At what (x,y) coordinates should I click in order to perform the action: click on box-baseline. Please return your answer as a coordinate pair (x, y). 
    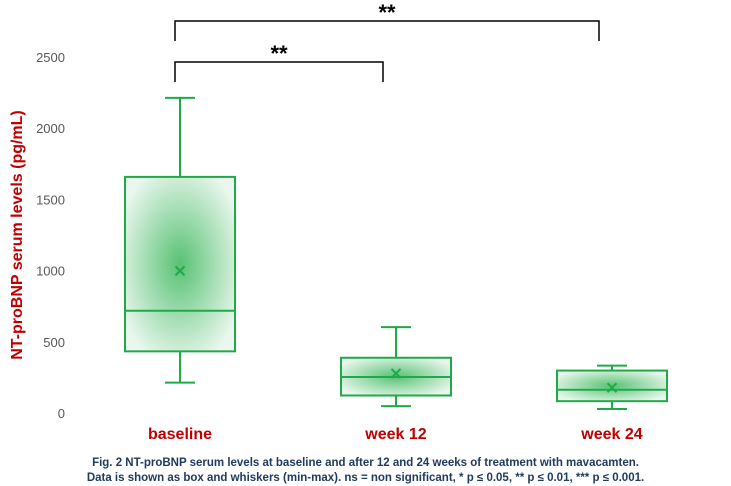
    Looking at the image, I should click on (180, 240).